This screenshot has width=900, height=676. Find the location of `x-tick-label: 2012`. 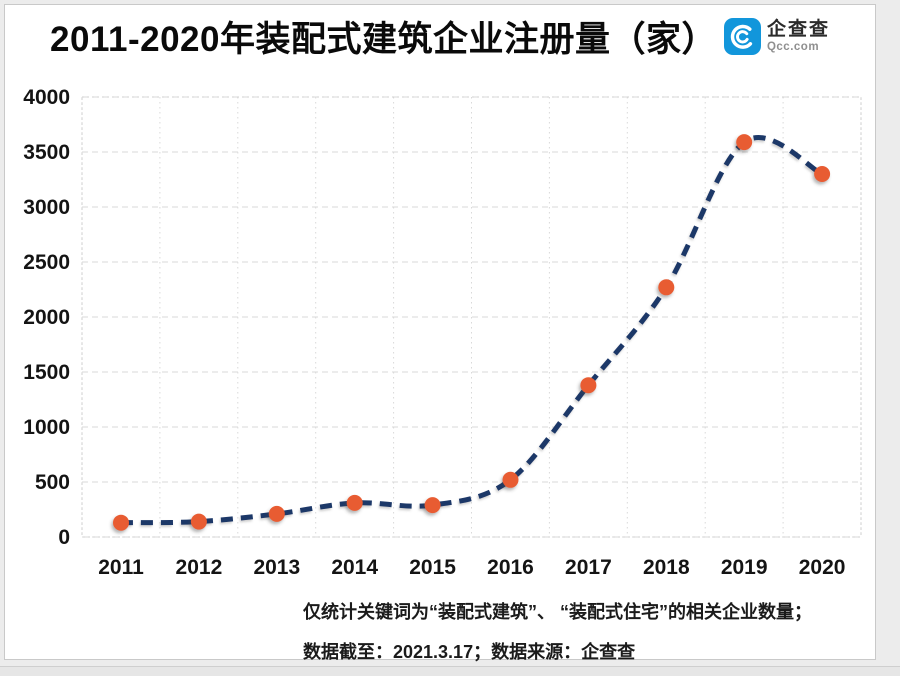

x-tick-label: 2012 is located at coordinates (199, 567).